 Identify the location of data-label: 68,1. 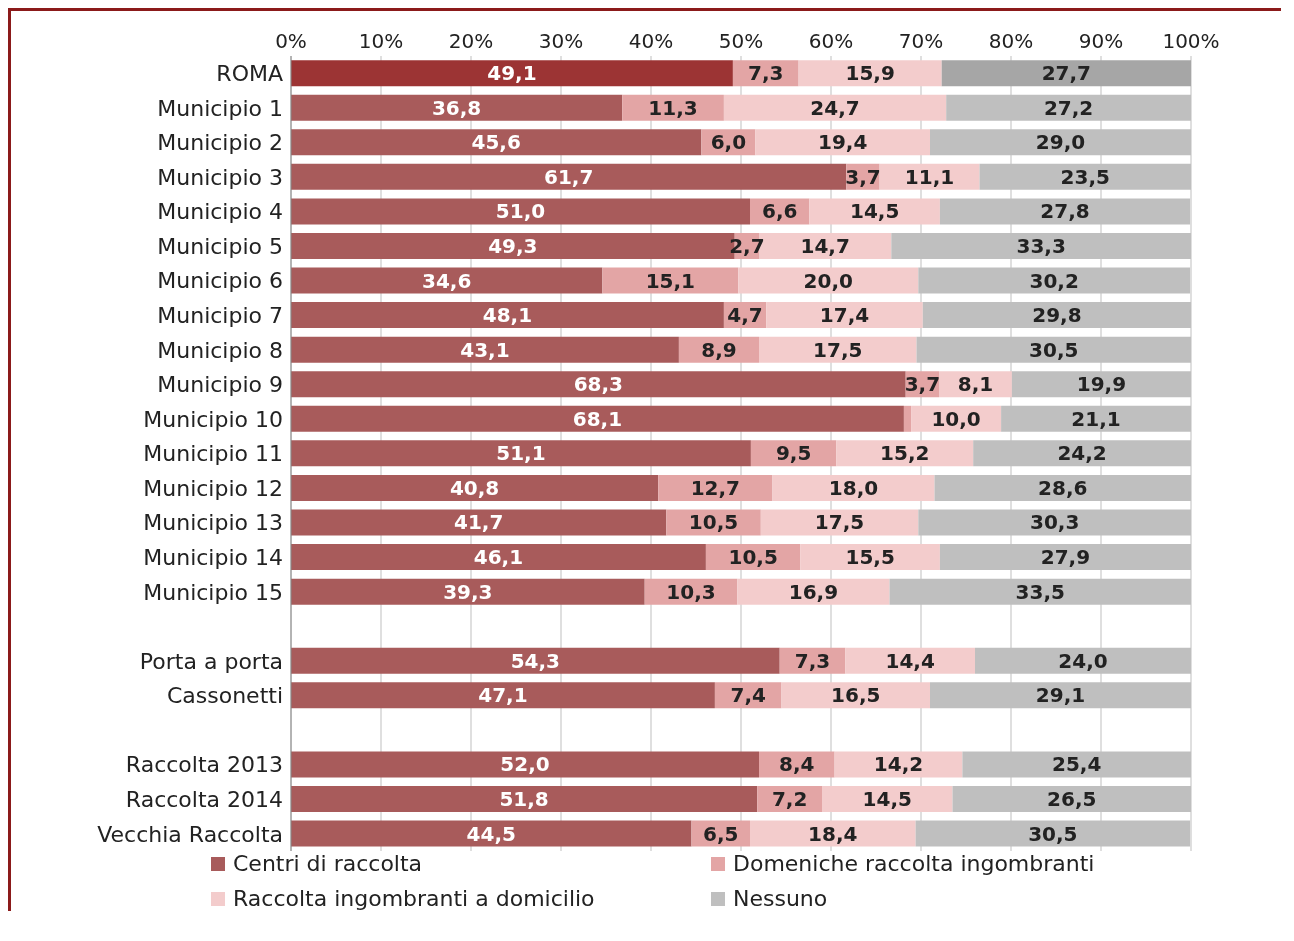
(597, 418).